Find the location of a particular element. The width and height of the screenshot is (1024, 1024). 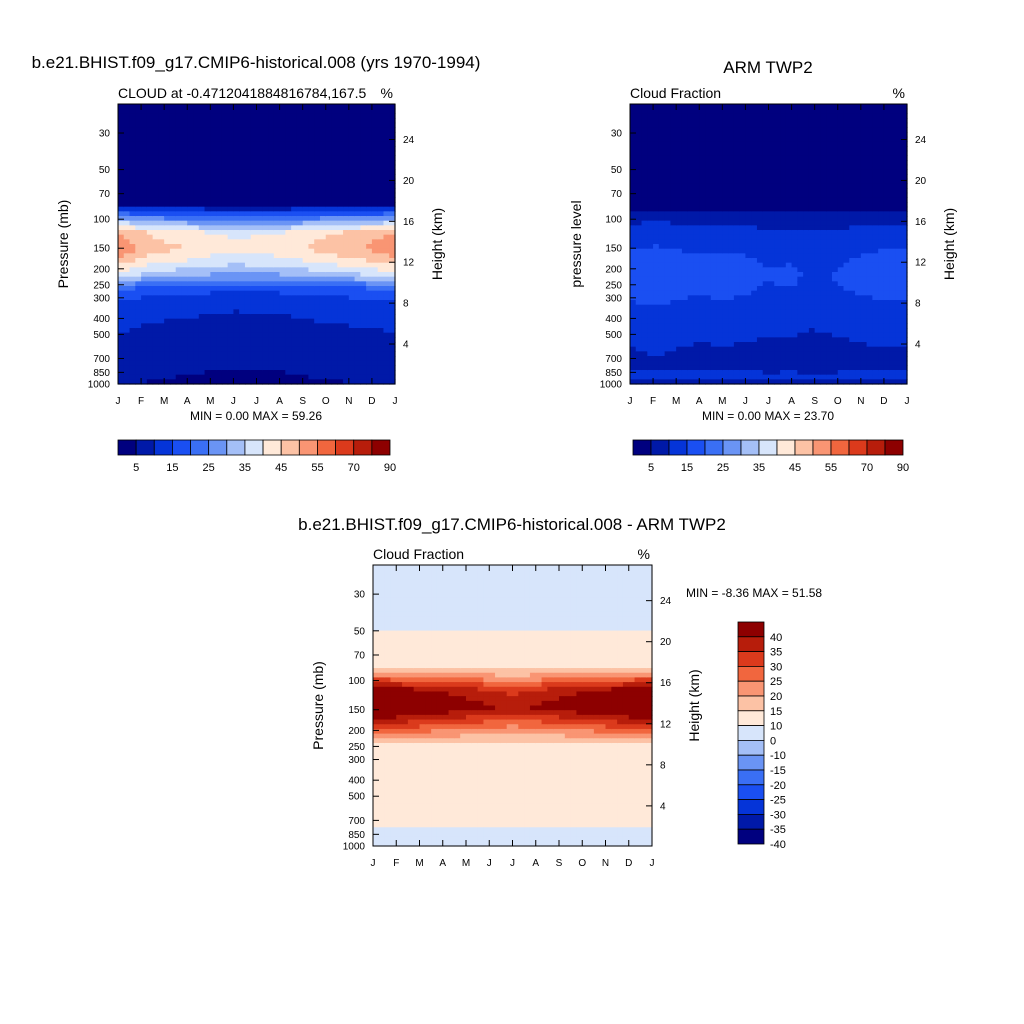

x-tick-label: J is located at coordinates (256, 401).